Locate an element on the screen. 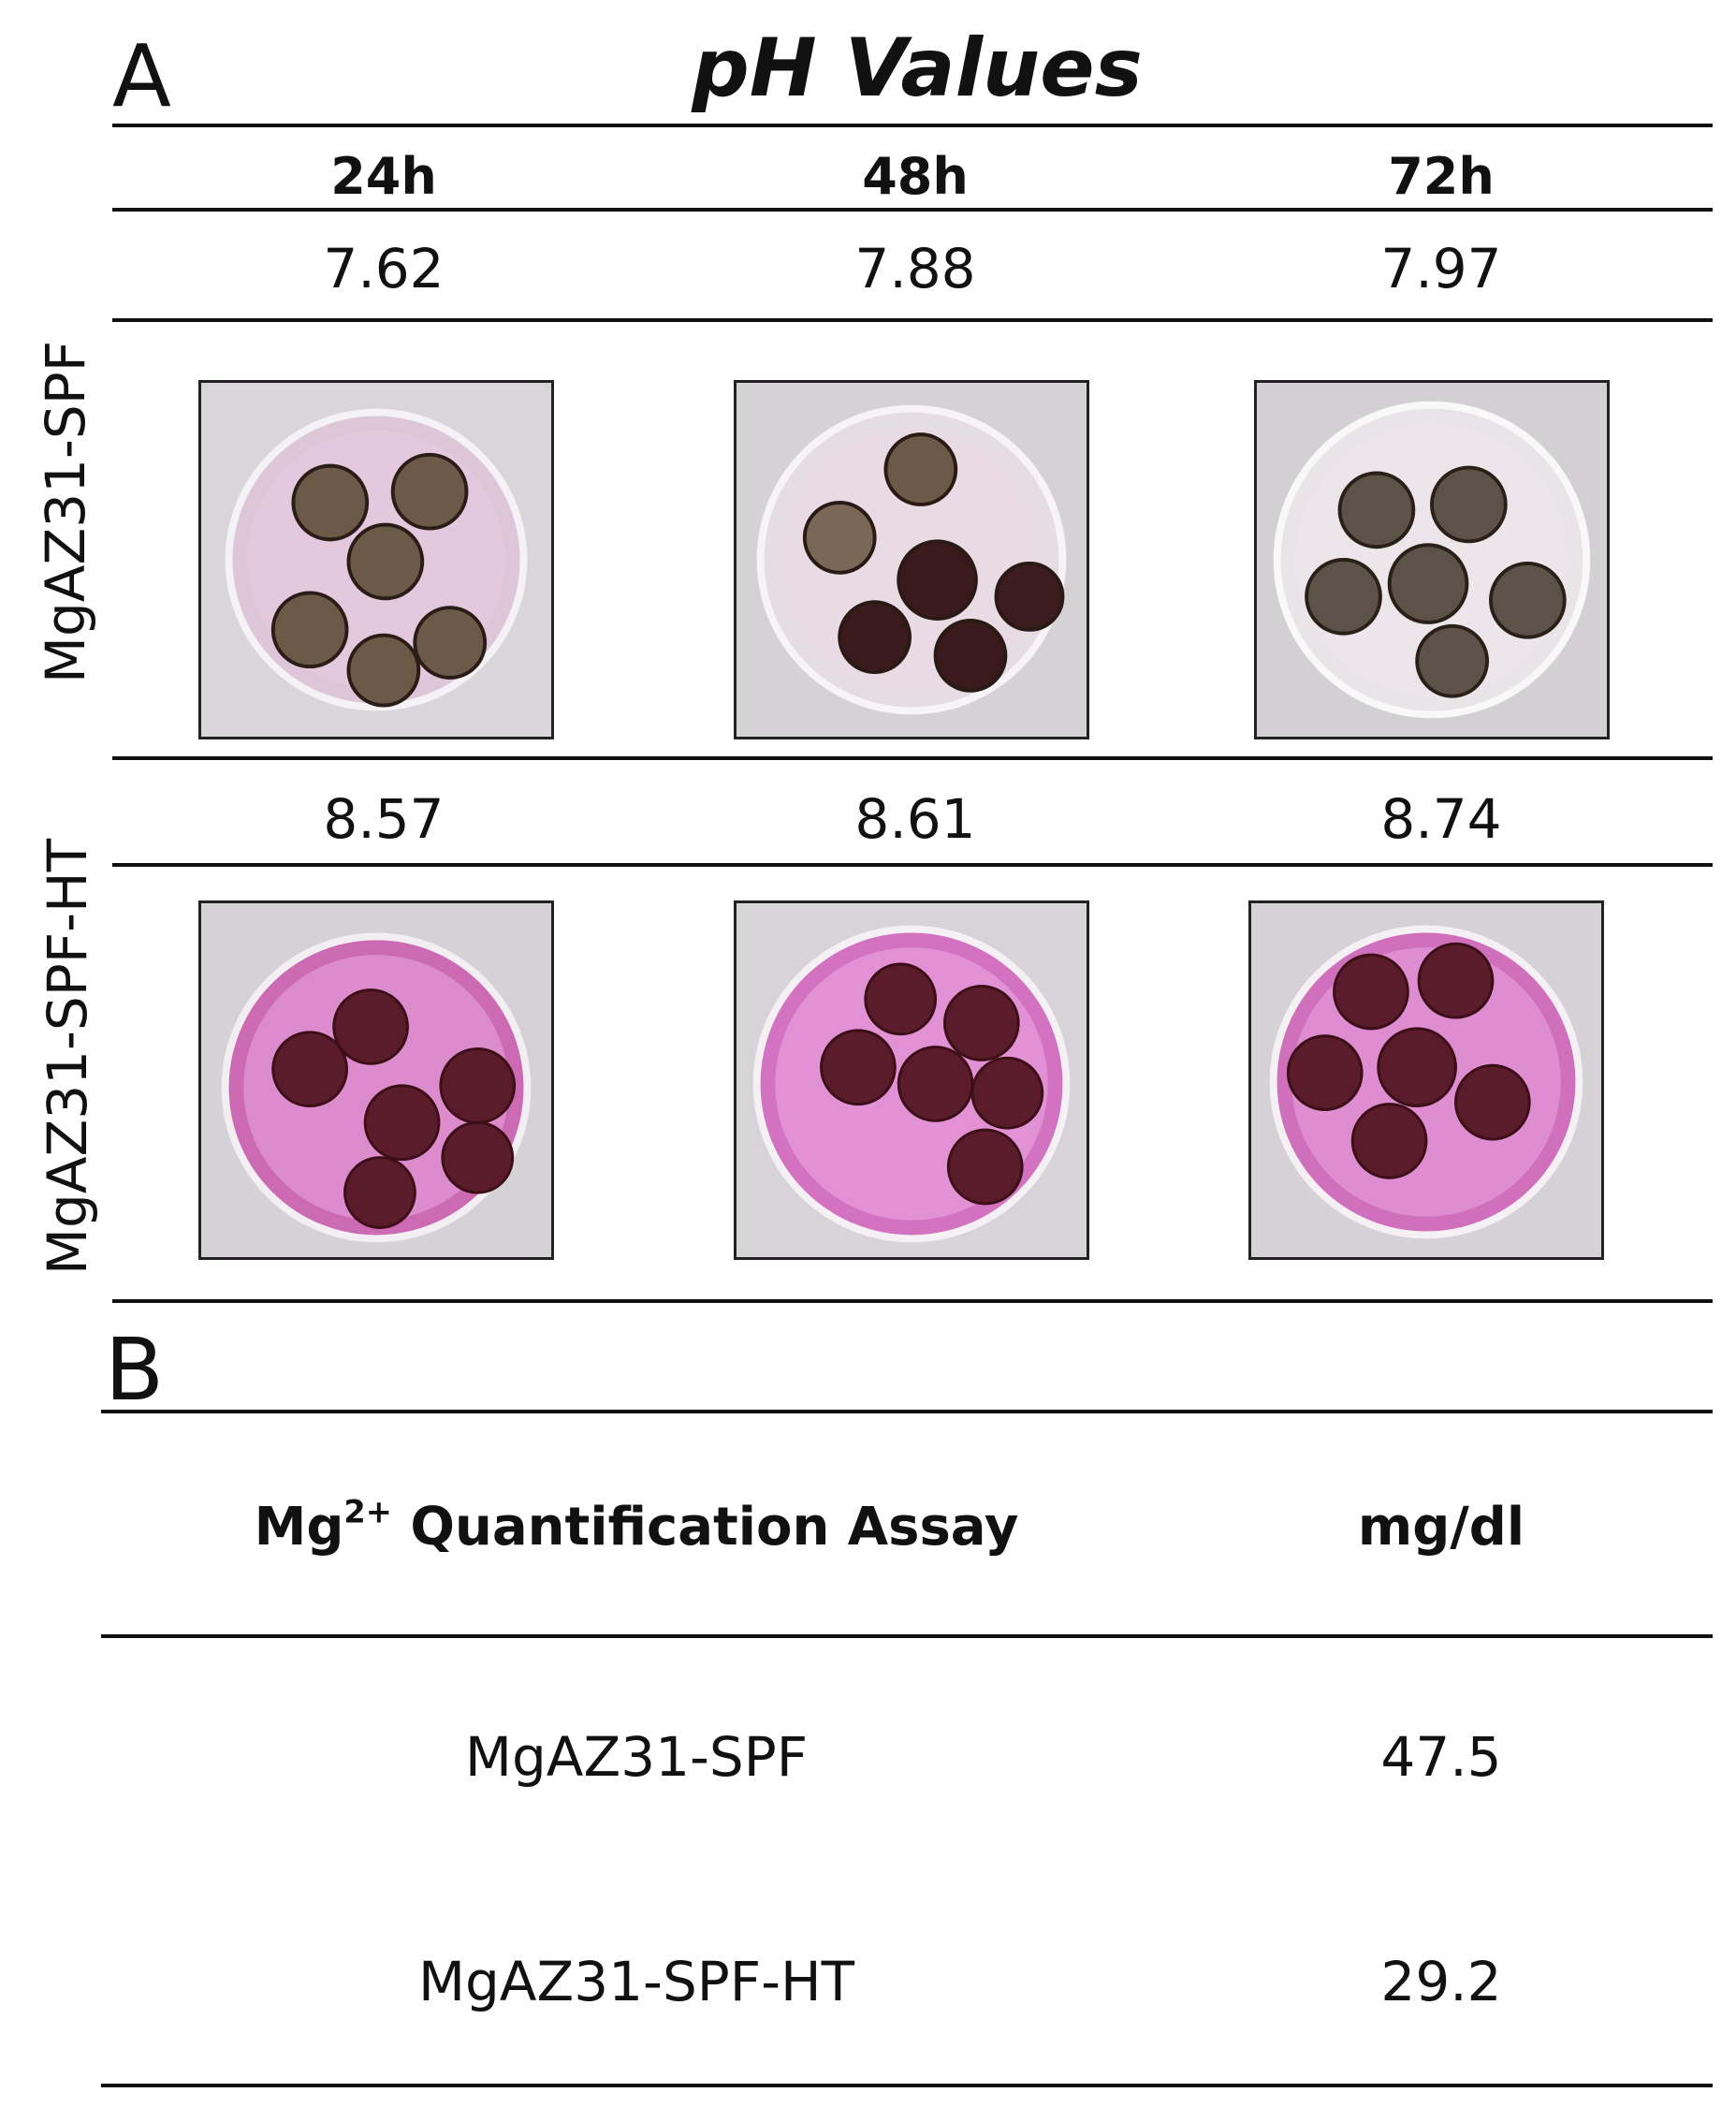 This screenshot has width=1736, height=2122. col-header-24h: 24h is located at coordinates (383, 176).